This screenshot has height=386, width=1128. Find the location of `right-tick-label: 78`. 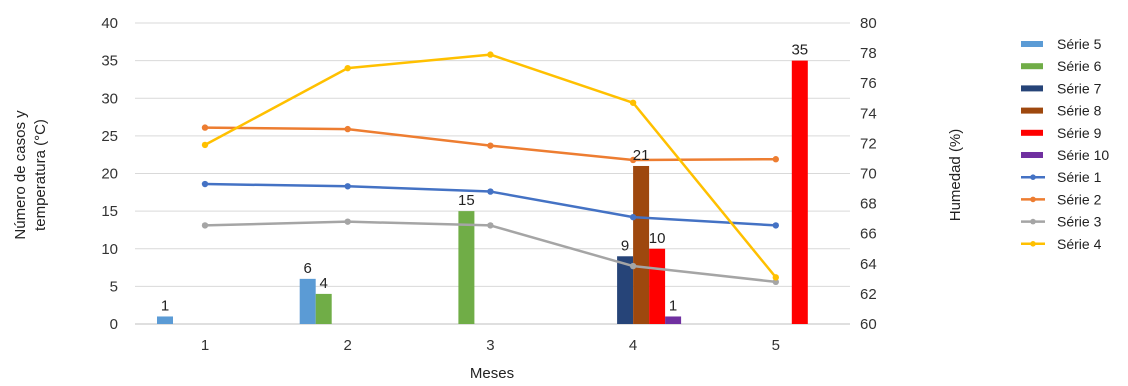

right-tick-label: 78 is located at coordinates (868, 53).